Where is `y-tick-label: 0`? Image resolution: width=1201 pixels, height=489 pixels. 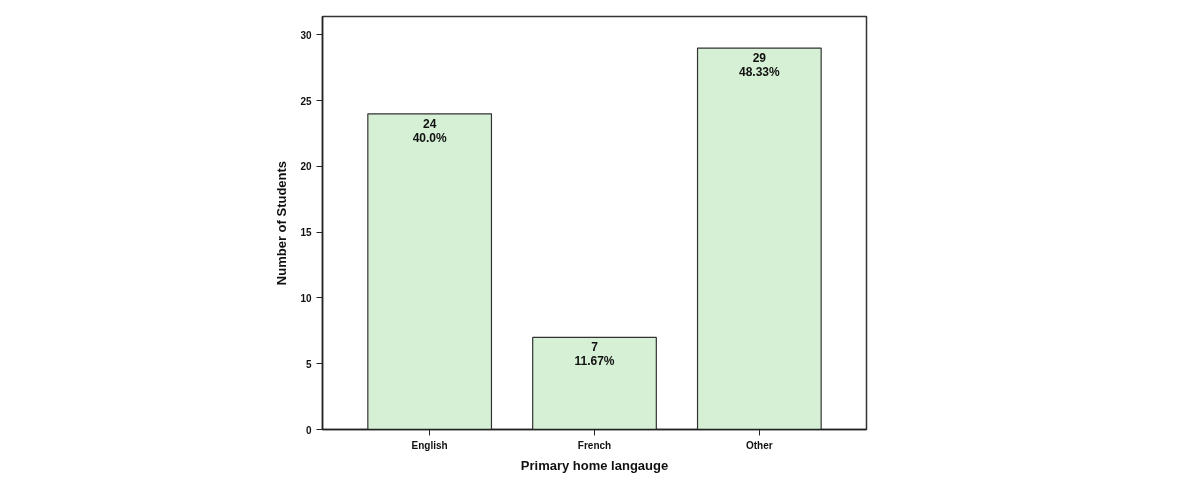
y-tick-label: 0 is located at coordinates (308, 430).